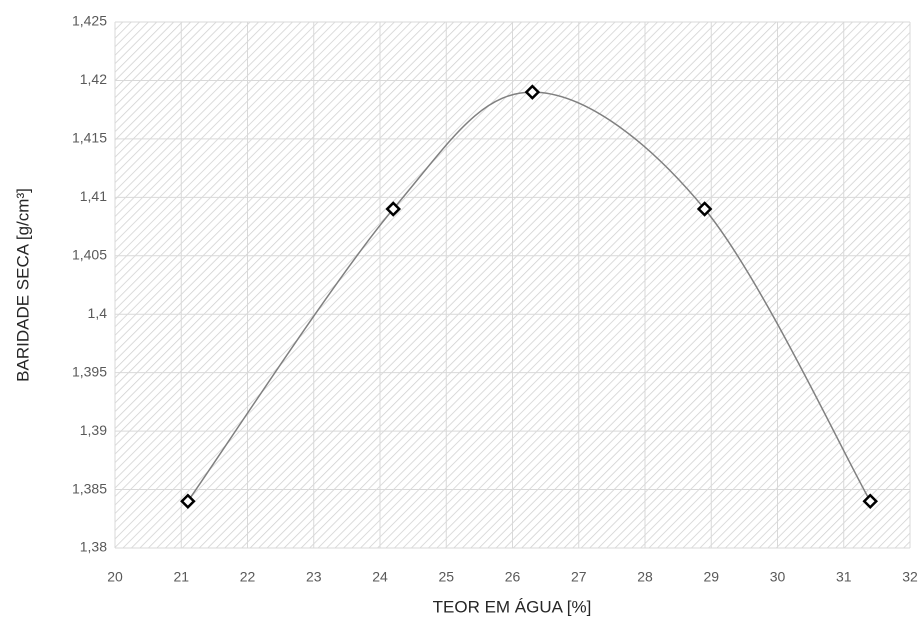 This screenshot has height=624, width=924. Describe the element at coordinates (89, 254) in the screenshot. I see `y-tick-label: 1,405` at that location.